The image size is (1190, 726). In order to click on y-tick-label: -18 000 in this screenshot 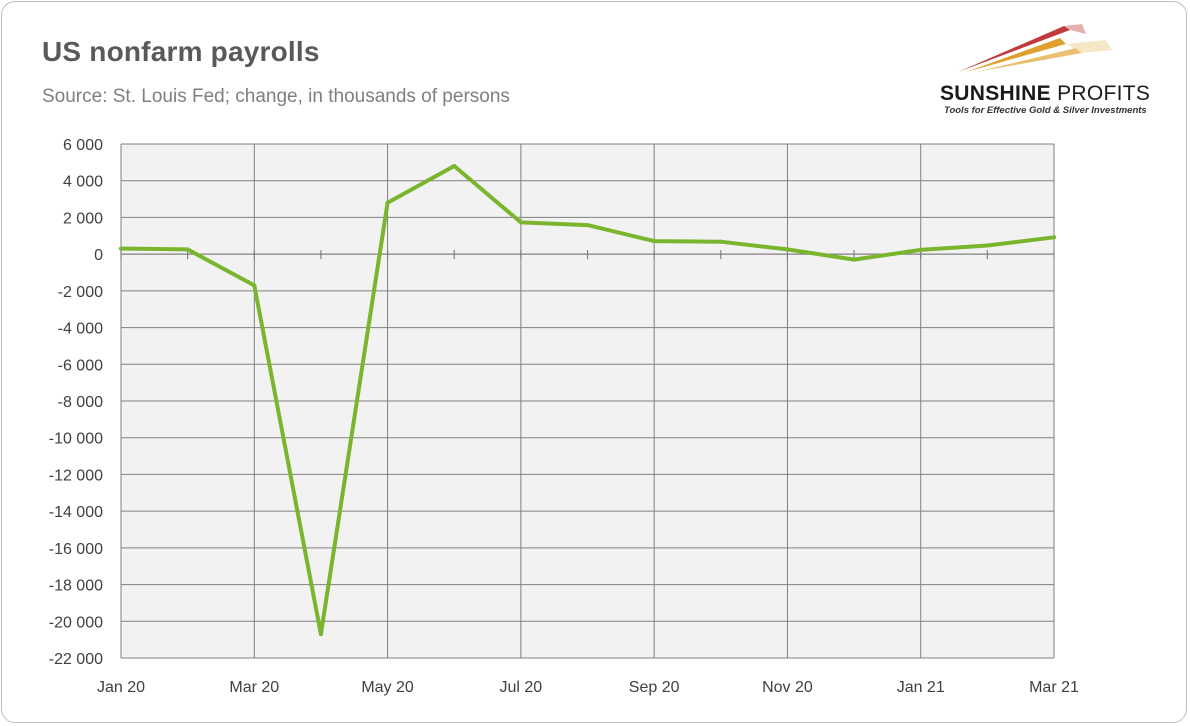, I will do `click(76, 586)`.